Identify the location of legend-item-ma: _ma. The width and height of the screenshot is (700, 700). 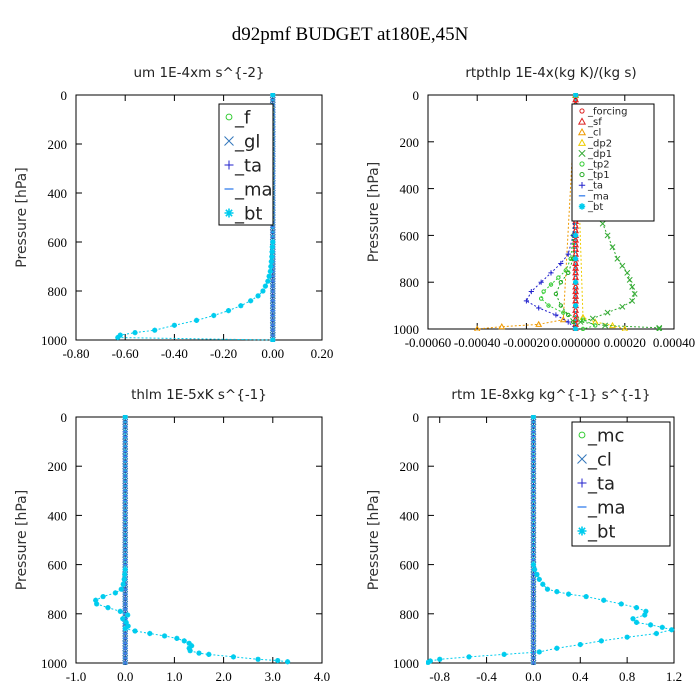
(248, 189).